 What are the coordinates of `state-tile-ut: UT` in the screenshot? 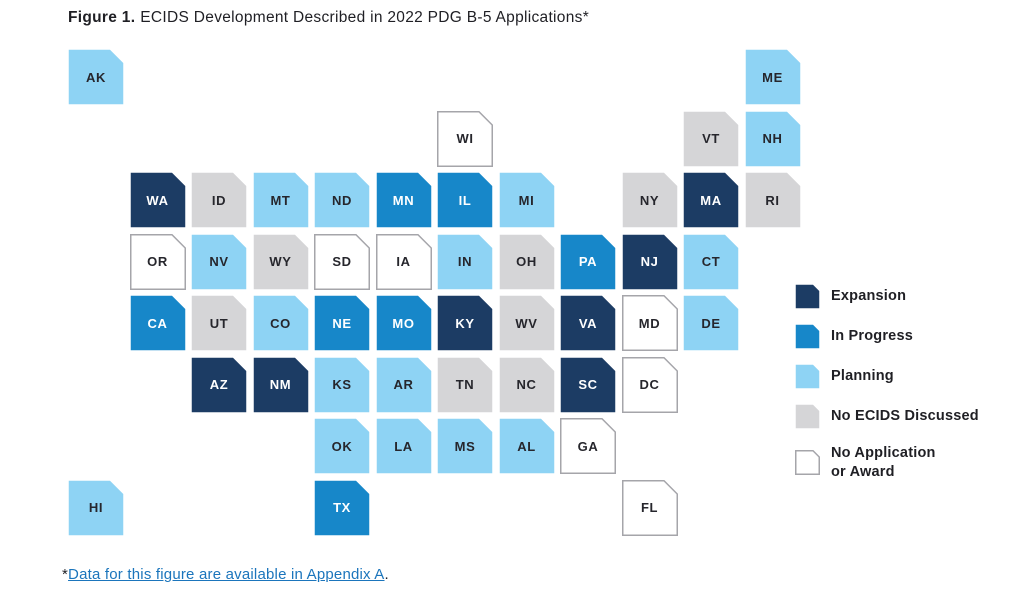 It's located at (219, 323).